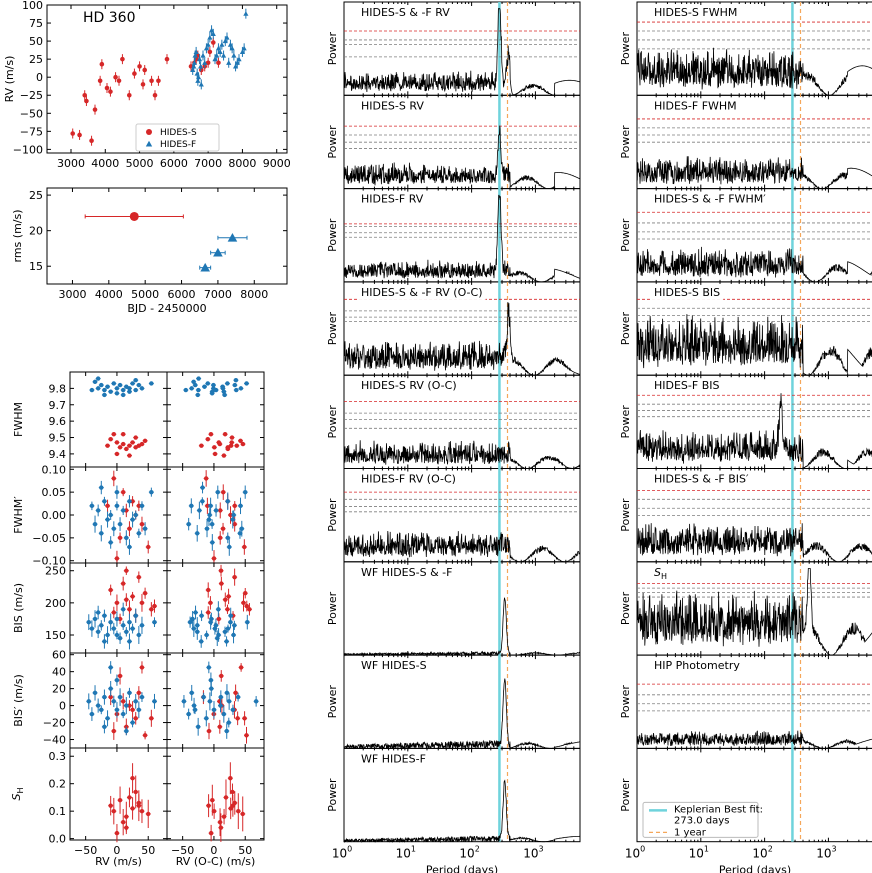 The image size is (872, 873). I want to click on corr-1-ytick-label: −0.10, so click(49, 561).